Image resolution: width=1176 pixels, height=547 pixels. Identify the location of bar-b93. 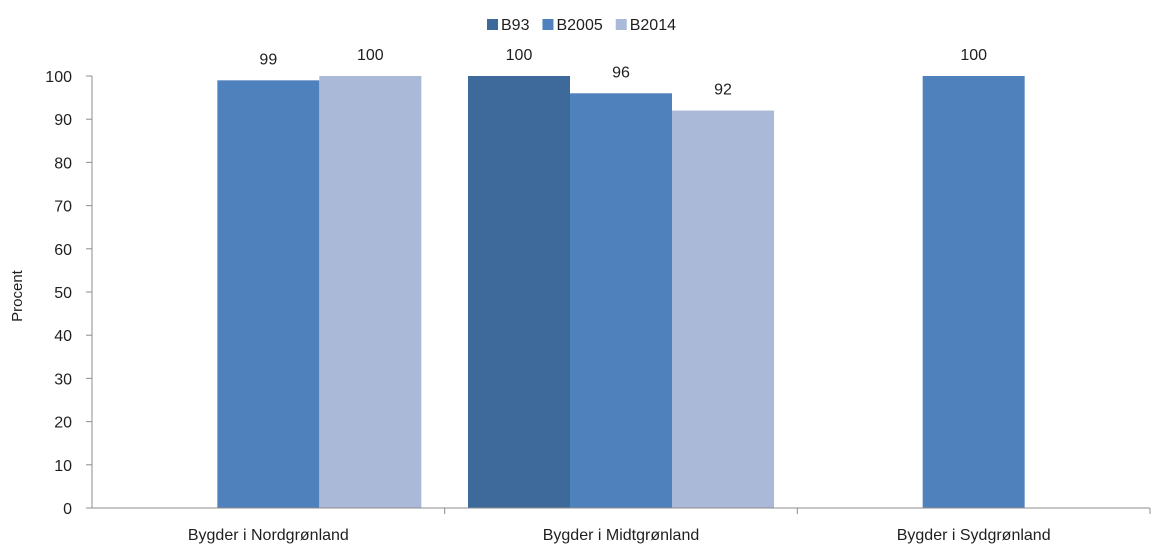
(519, 292).